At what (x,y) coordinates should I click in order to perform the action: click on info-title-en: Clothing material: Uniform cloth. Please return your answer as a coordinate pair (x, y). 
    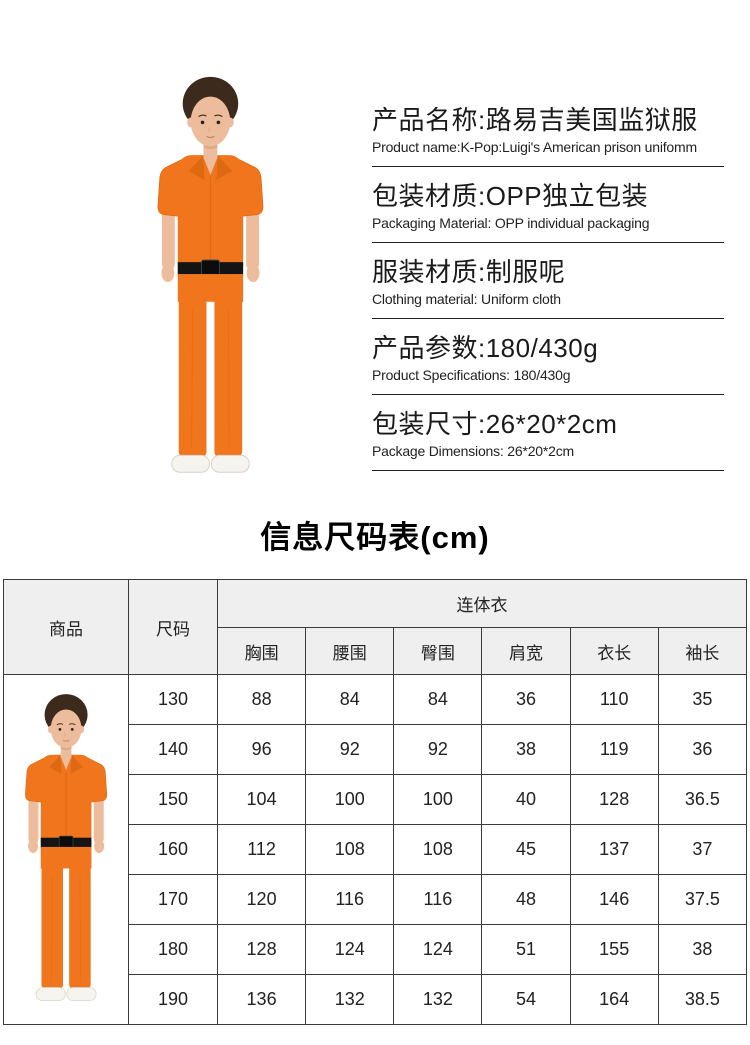
    Looking at the image, I should click on (466, 299).